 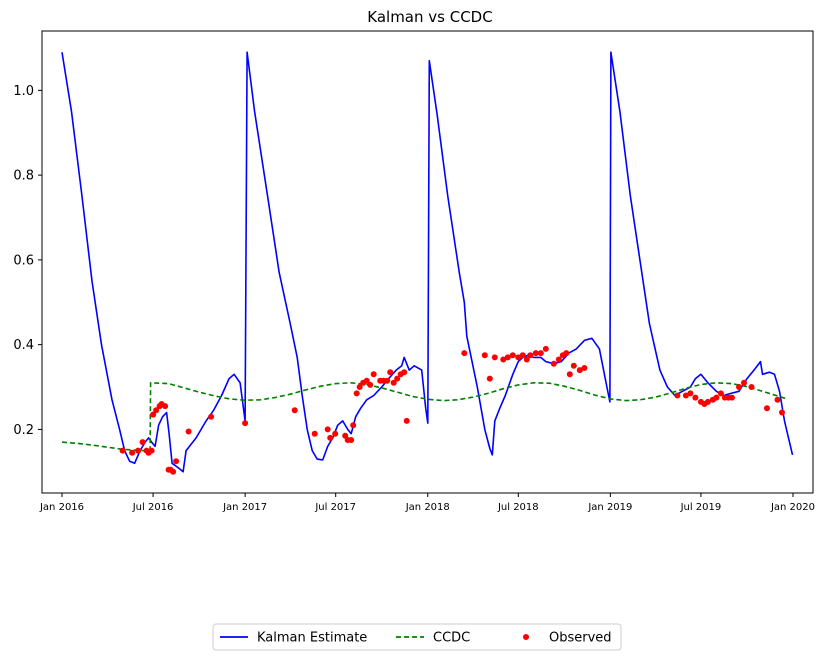 What do you see at coordinates (518, 507) in the screenshot?
I see `x-tick-label: Jul 2018` at bounding box center [518, 507].